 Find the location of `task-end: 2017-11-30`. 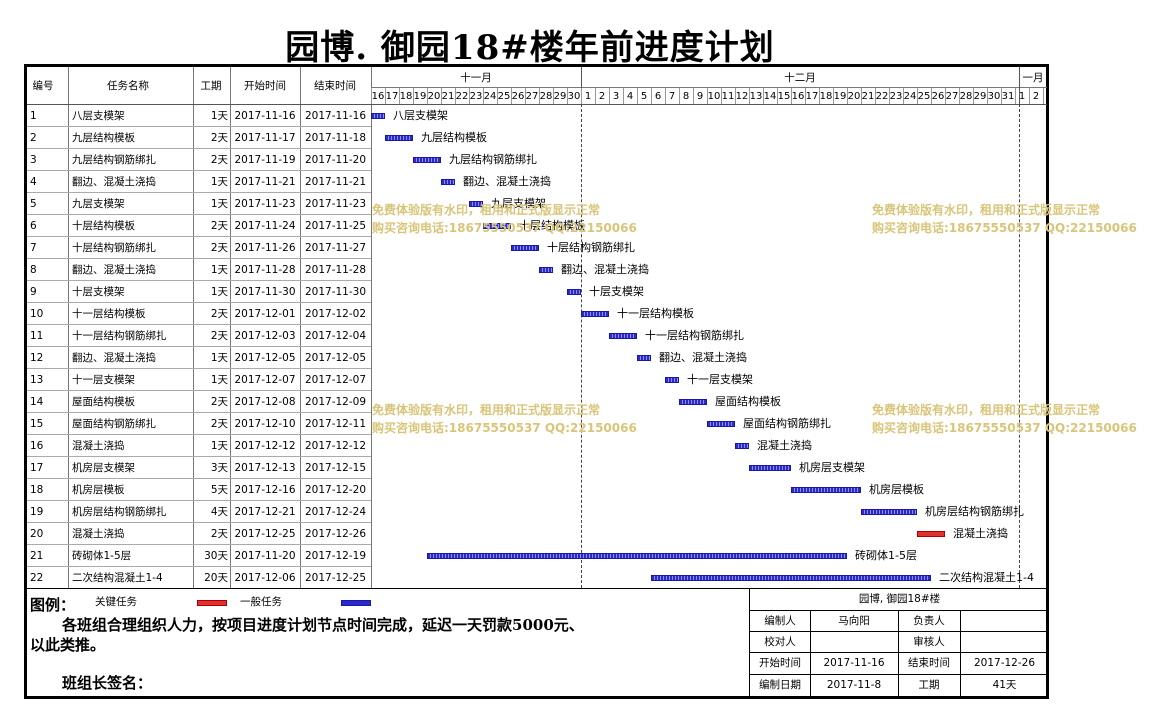

task-end: 2017-11-30 is located at coordinates (335, 292).